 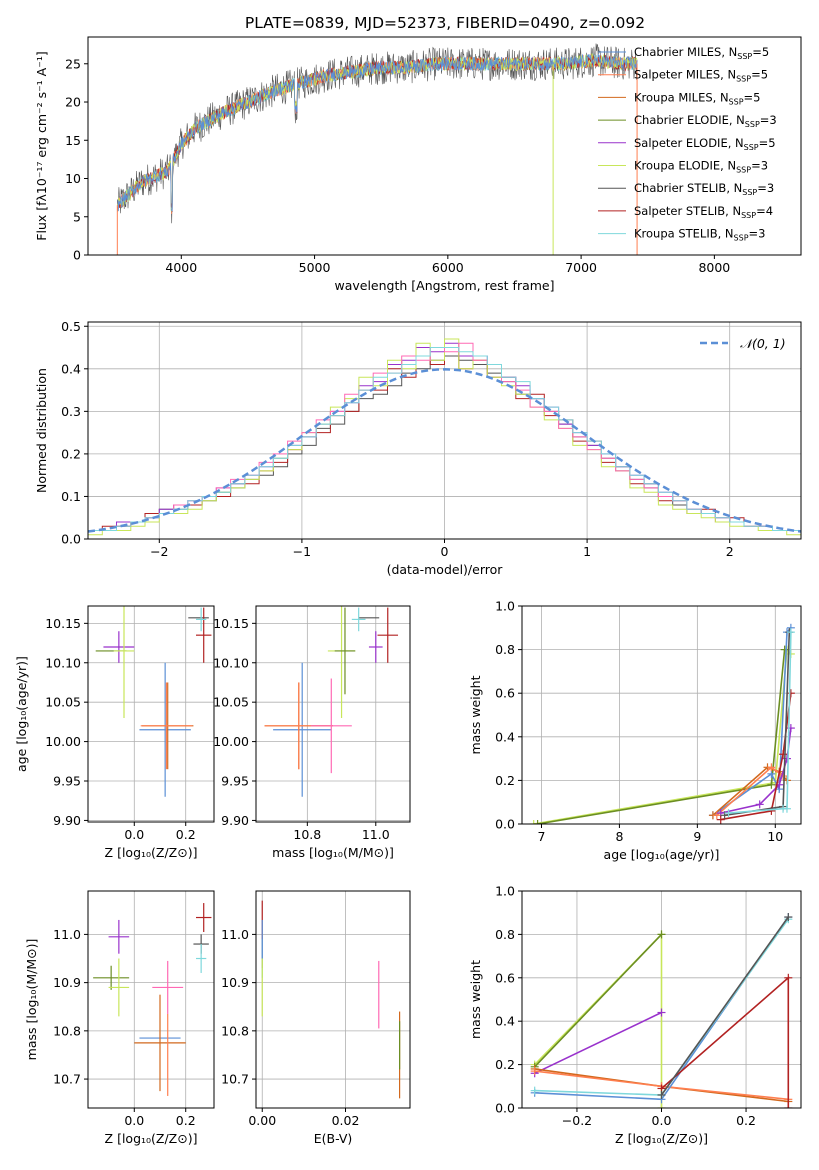 I want to click on y-tick-label: 10.7, so click(x=235, y=1079).